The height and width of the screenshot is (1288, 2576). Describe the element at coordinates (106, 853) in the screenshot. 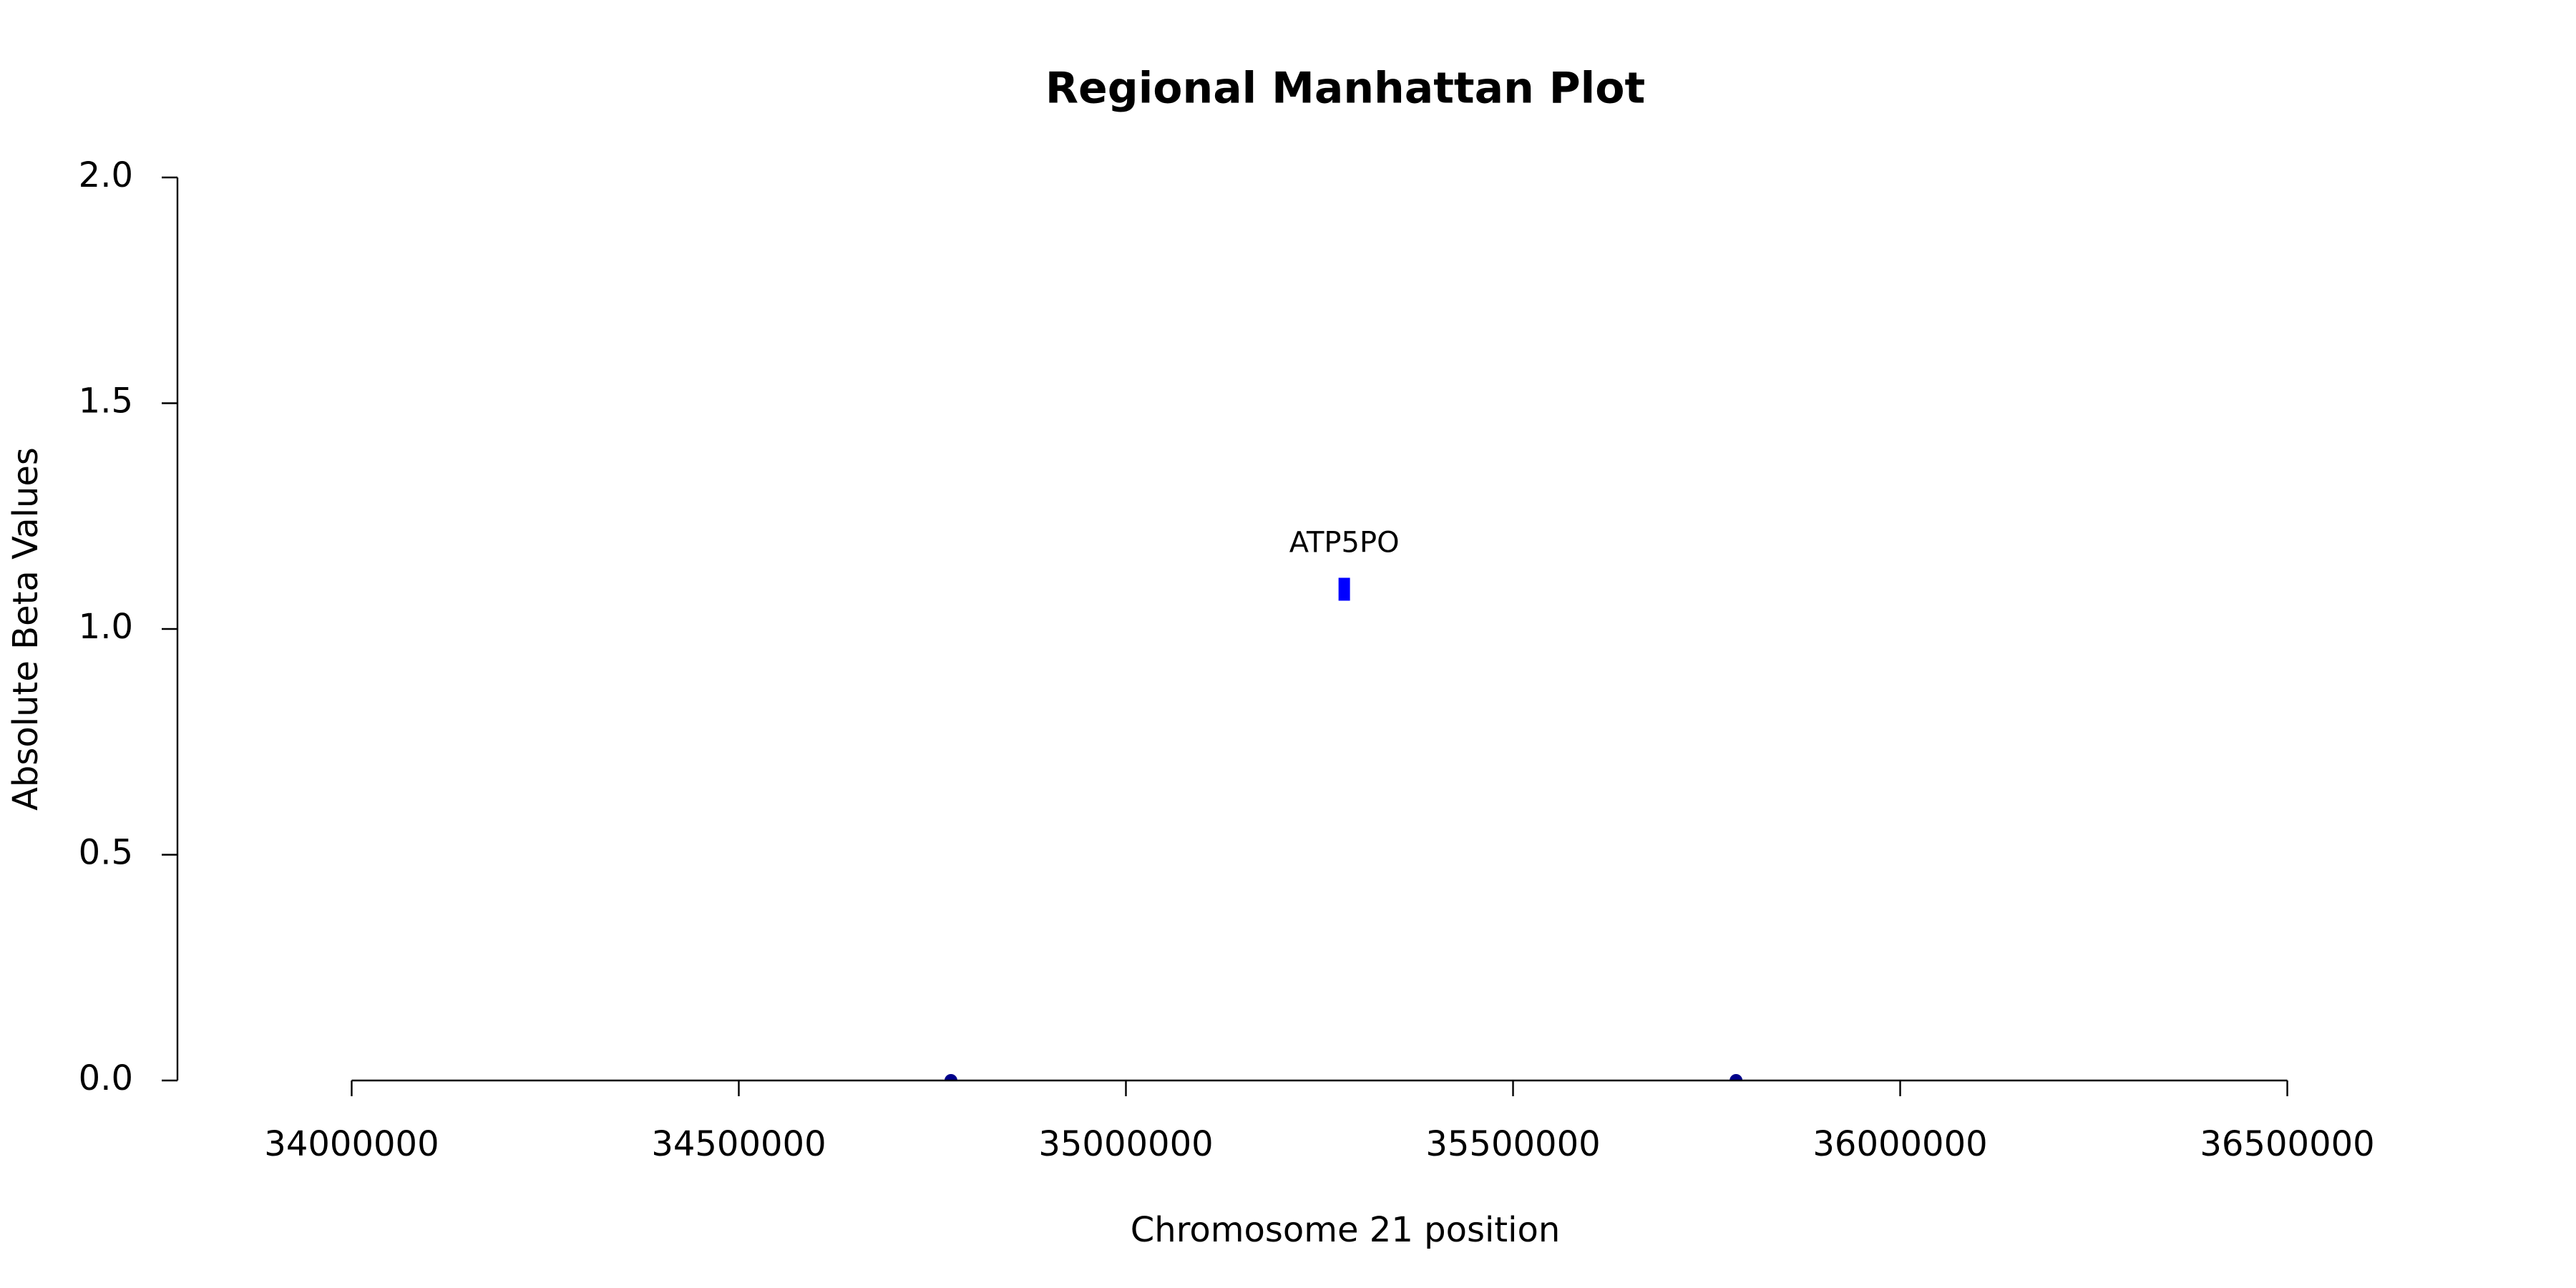

I see `y-tick-label: 0.5` at that location.